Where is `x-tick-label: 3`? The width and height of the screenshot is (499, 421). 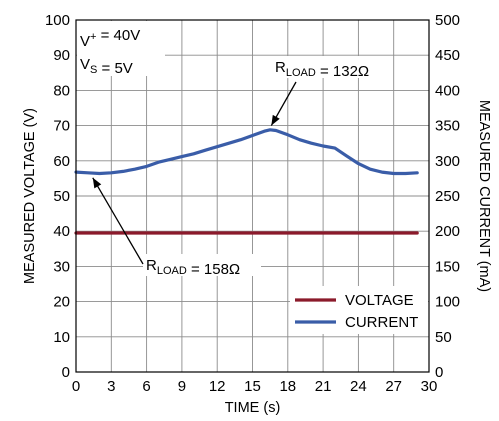
x-tick-label: 3 is located at coordinates (111, 386).